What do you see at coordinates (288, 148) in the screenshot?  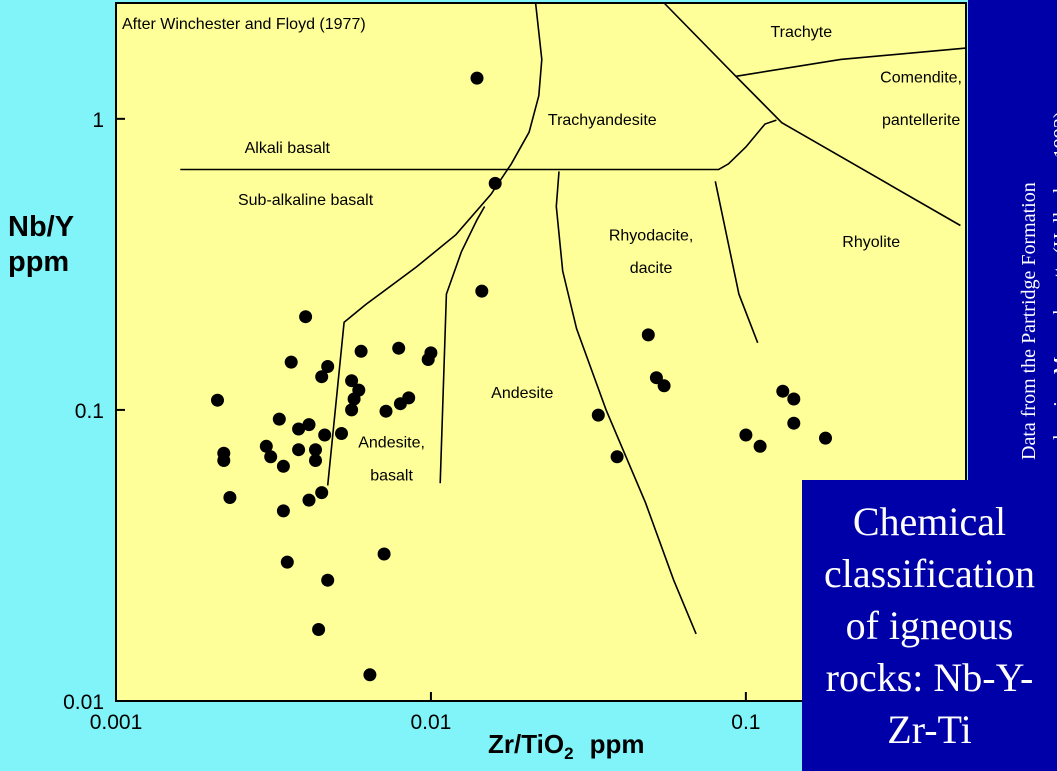 I see `field-label: Alkali basalt` at bounding box center [288, 148].